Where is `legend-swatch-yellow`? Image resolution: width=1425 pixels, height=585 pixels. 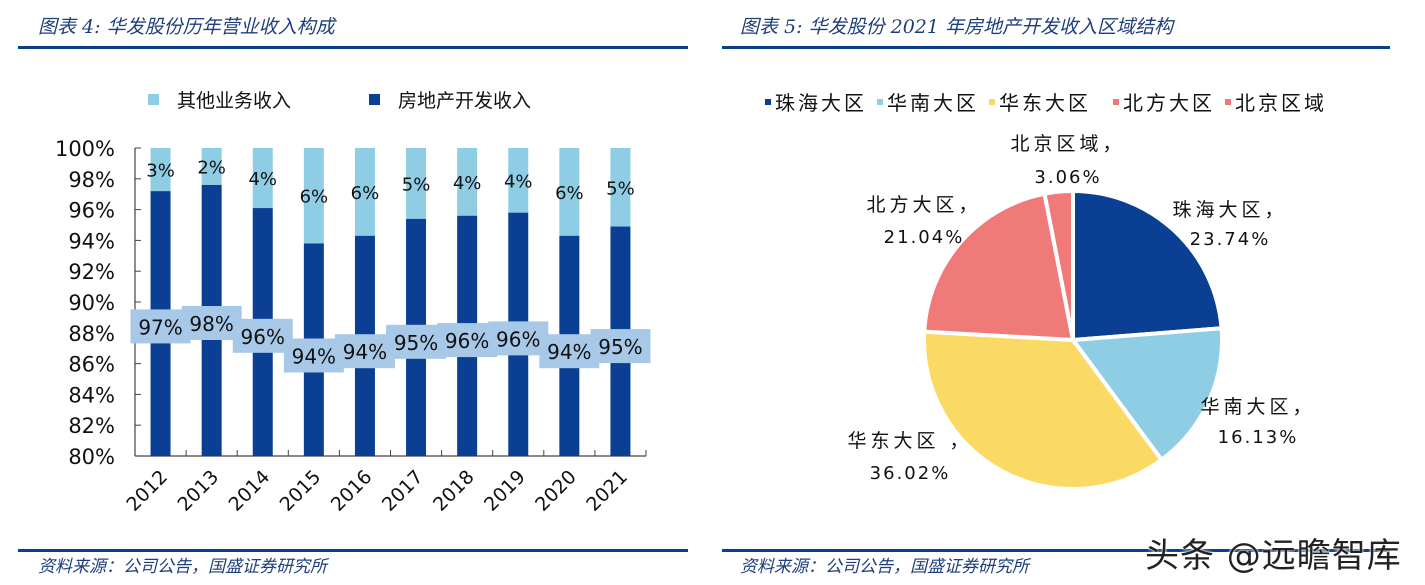 legend-swatch-yellow is located at coordinates (992, 101).